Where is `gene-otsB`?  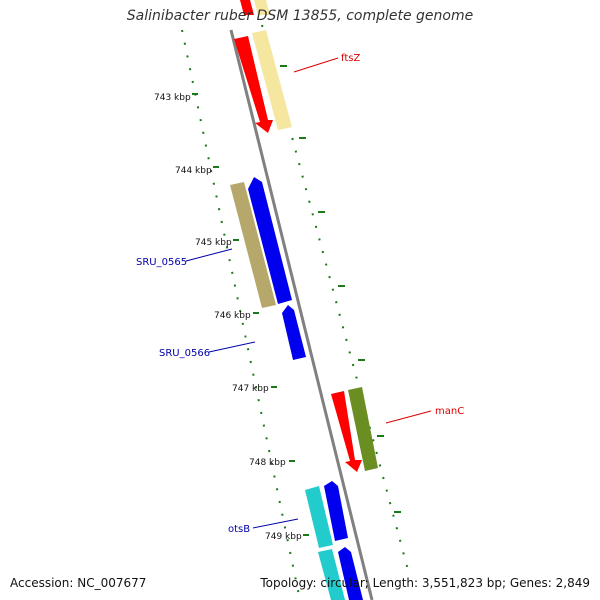
gene-otsB is located at coordinates (319, 517).